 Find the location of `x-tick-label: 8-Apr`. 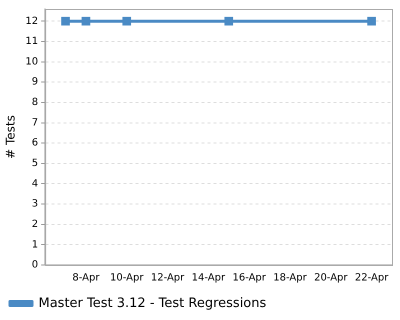

x-tick-label: 8-Apr is located at coordinates (86, 278).